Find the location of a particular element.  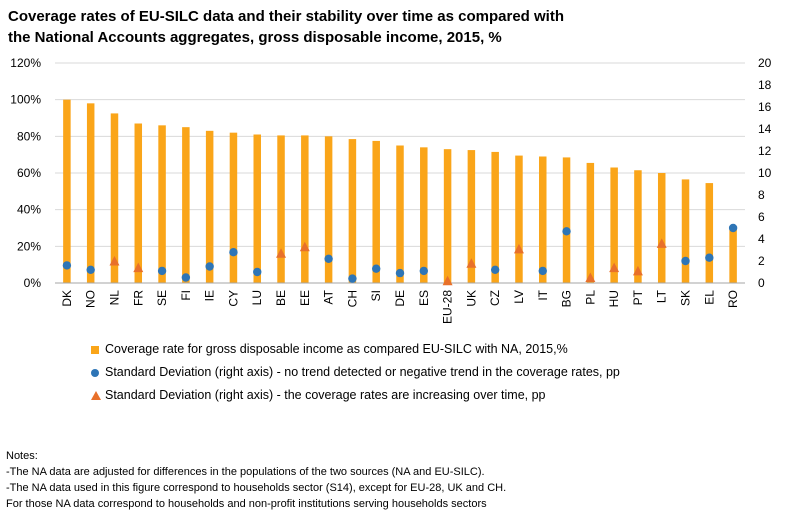

x-tick-label: ES is located at coordinates (424, 298).